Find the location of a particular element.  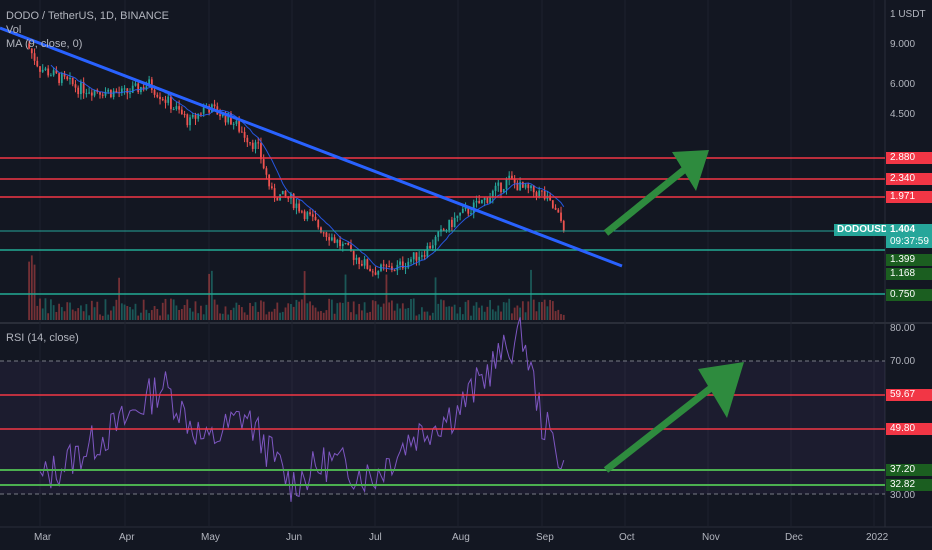

bullish-arrow-price is located at coordinates (656, 193).